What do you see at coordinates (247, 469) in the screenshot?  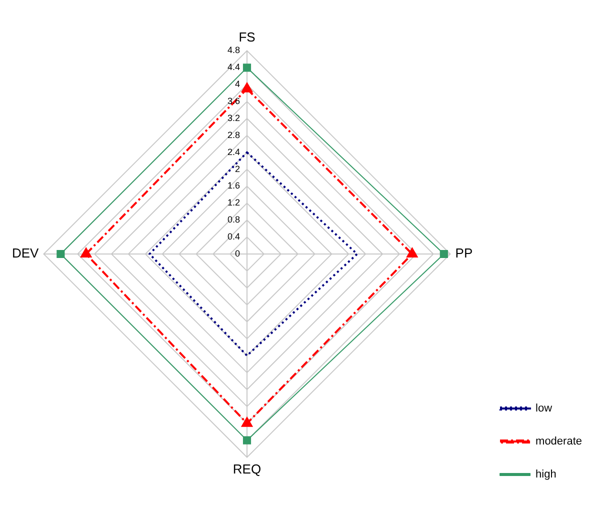 I see `spoke-label: REQ` at bounding box center [247, 469].